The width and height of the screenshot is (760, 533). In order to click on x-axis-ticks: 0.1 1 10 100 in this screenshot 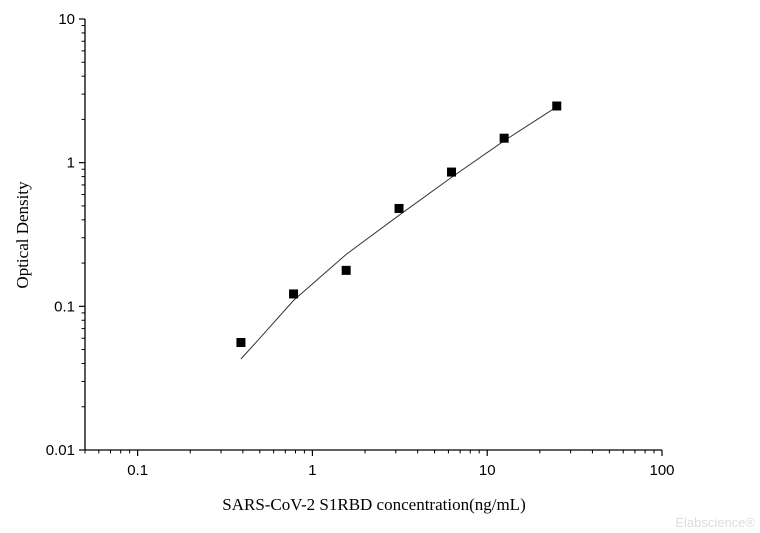, I will do `click(379, 464)`.